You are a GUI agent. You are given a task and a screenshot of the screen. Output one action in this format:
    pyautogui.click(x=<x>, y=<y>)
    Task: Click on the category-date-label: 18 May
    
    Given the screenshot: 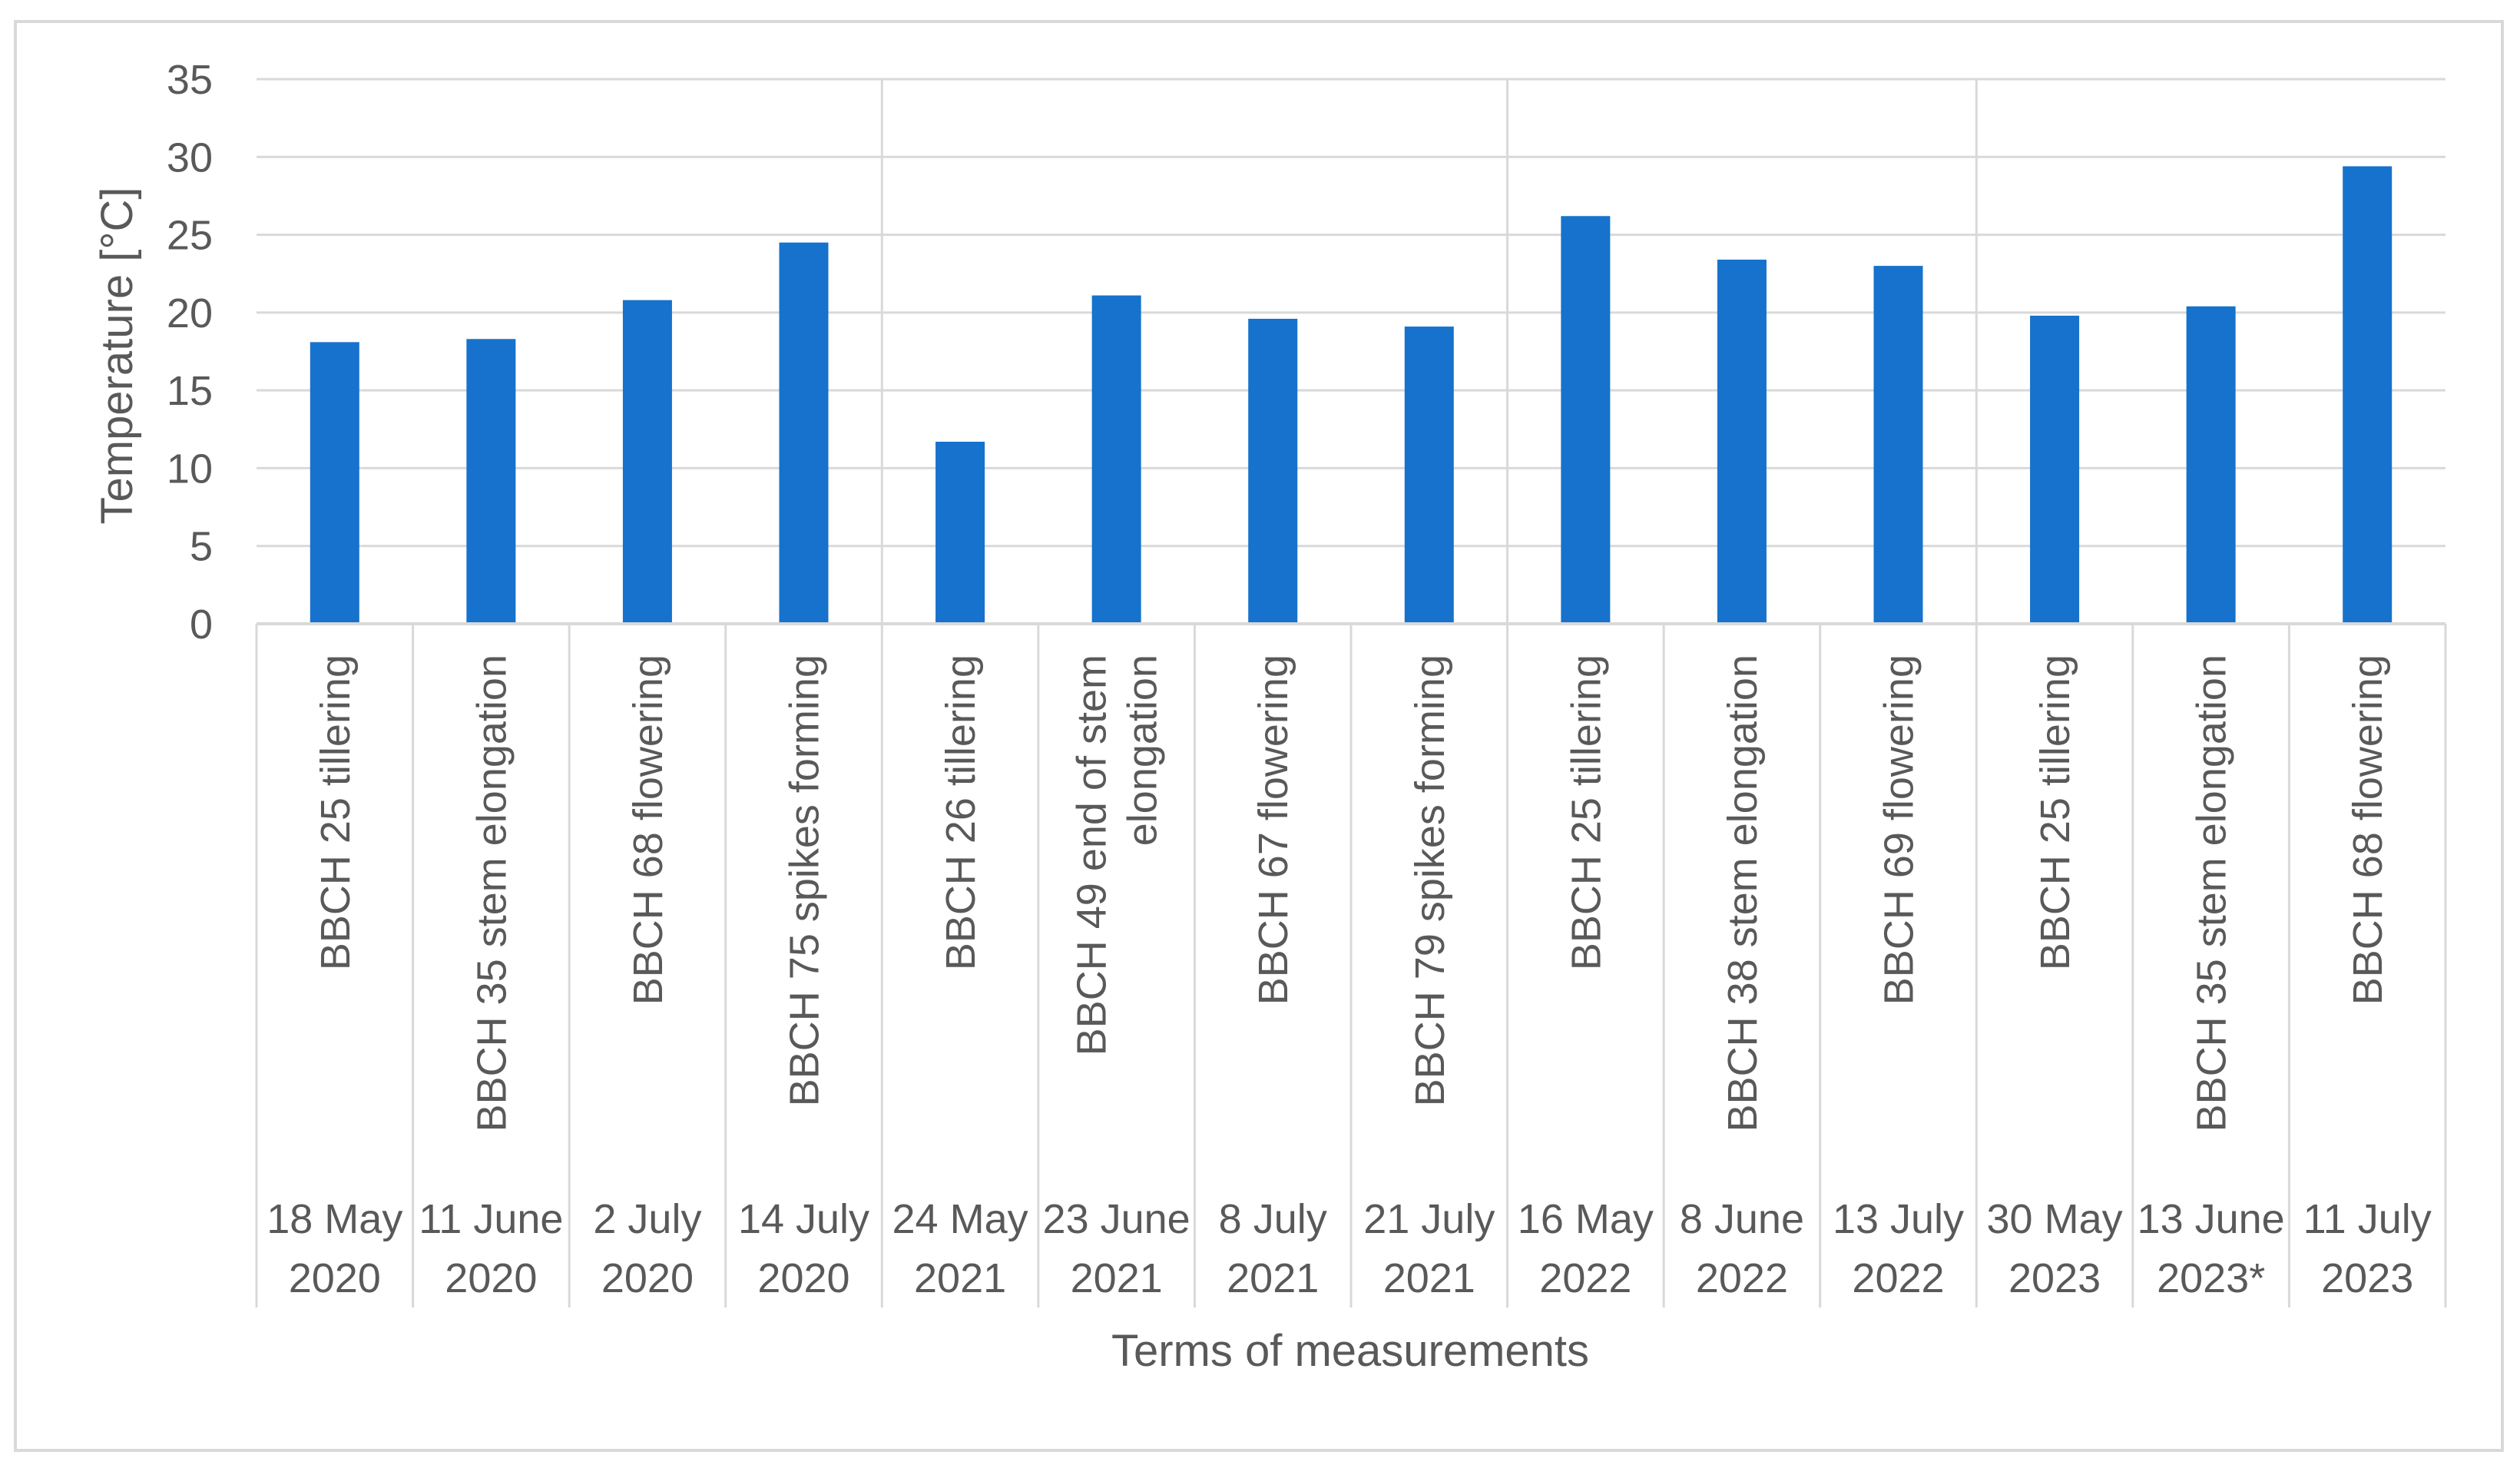 What is the action you would take?
    pyautogui.click(x=335, y=1219)
    